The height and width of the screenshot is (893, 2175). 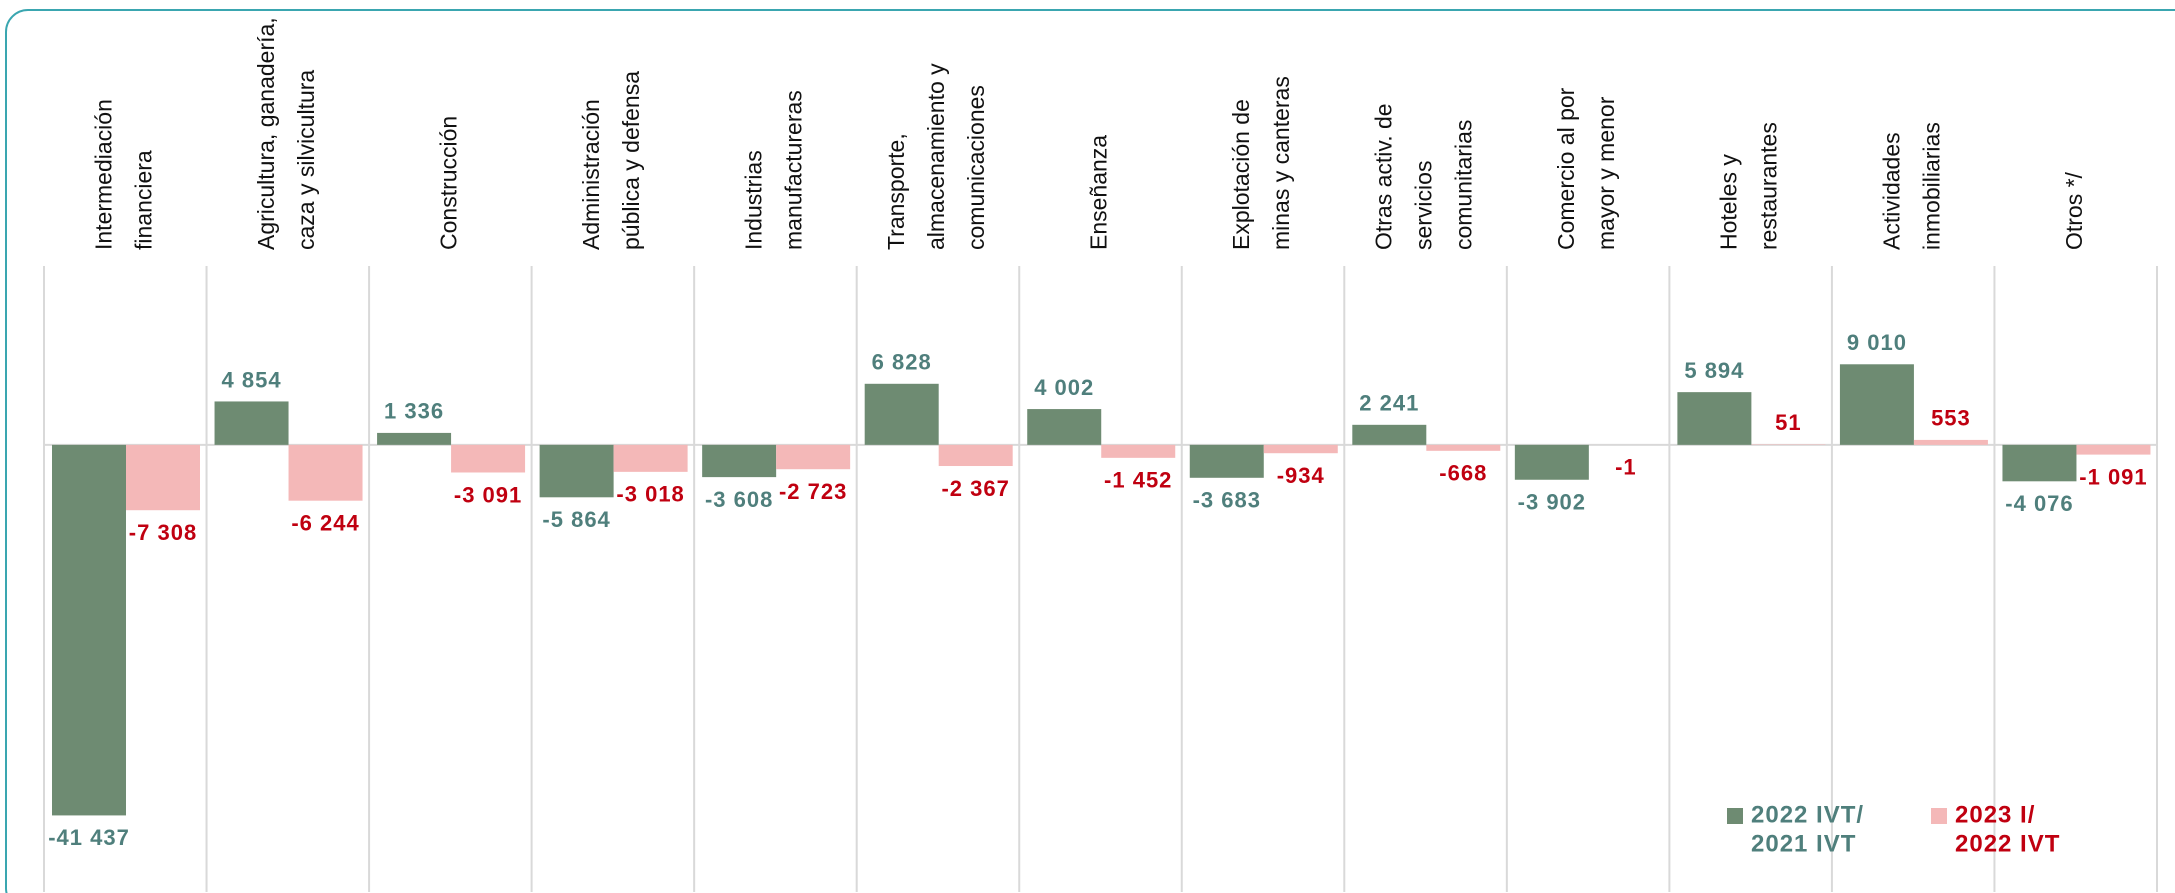 What do you see at coordinates (576, 519) in the screenshot?
I see `value-label: -5 864` at bounding box center [576, 519].